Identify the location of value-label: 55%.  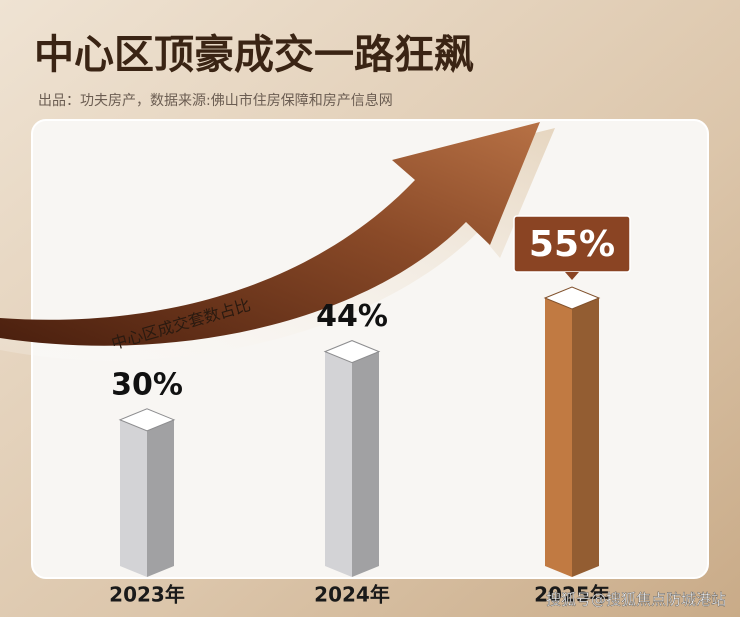
(572, 244).